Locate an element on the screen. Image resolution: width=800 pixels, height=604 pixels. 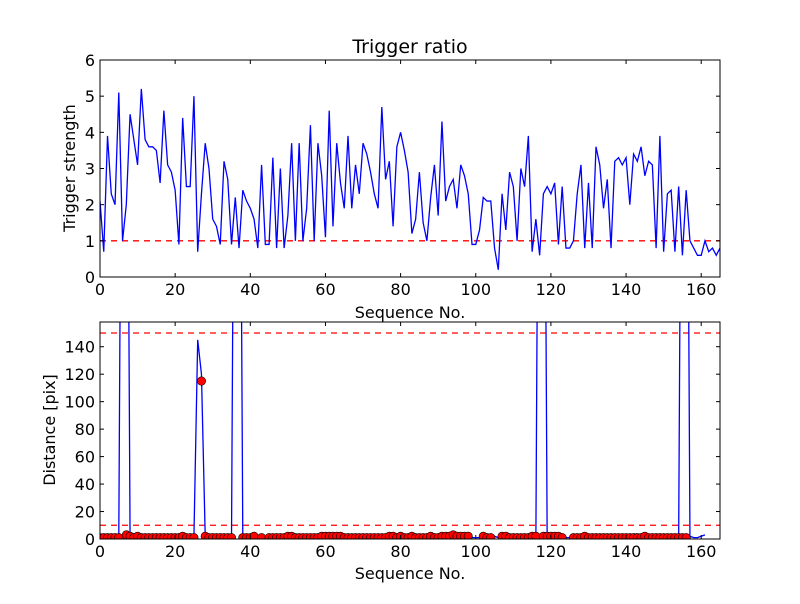
bottom-y-tick-label: 60 is located at coordinates (85, 457).